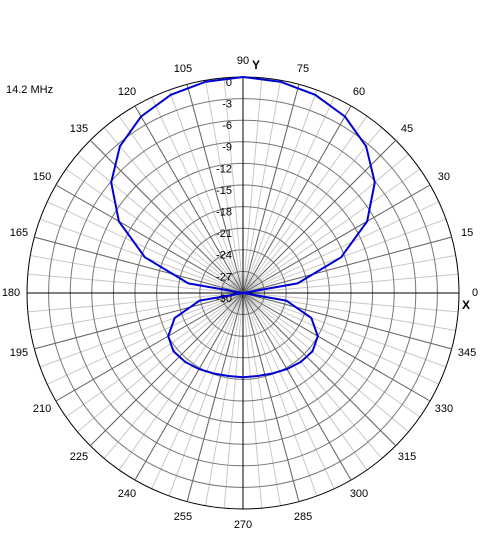 Image resolution: width=485 pixels, height=535 pixels. I want to click on angle-tick-label: 285, so click(303, 517).